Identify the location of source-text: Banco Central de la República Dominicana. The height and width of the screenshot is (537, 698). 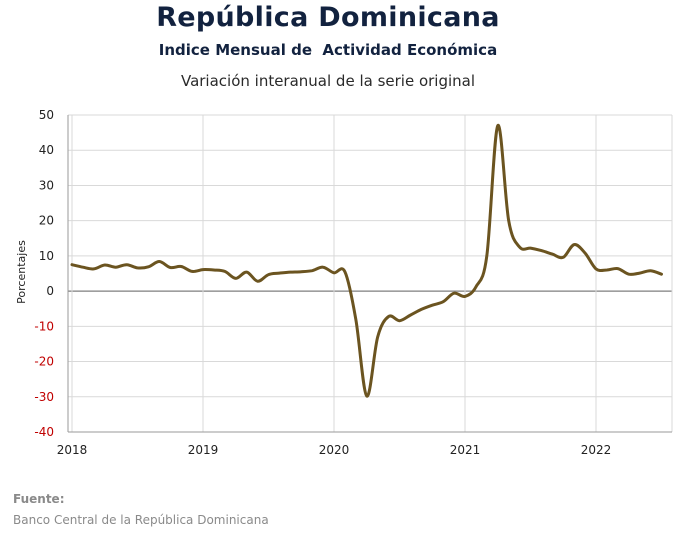
(141, 520).